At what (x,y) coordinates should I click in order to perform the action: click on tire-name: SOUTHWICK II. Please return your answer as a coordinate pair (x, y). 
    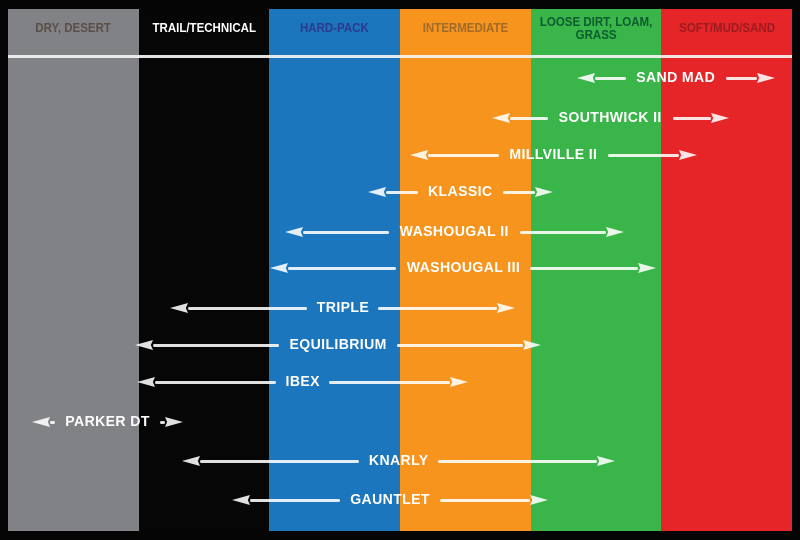
    Looking at the image, I should click on (610, 118).